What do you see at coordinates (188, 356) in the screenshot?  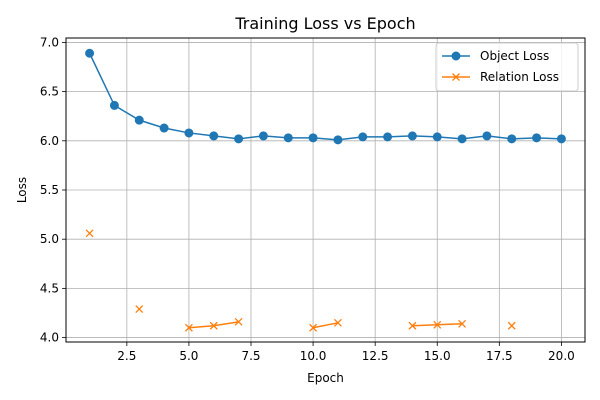 I see `x-tick-label: 5.0` at bounding box center [188, 356].